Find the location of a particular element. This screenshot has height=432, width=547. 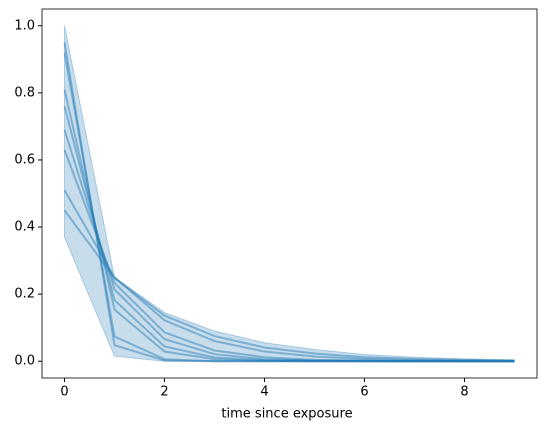

y-tick-label: 1.0 is located at coordinates (24, 25).